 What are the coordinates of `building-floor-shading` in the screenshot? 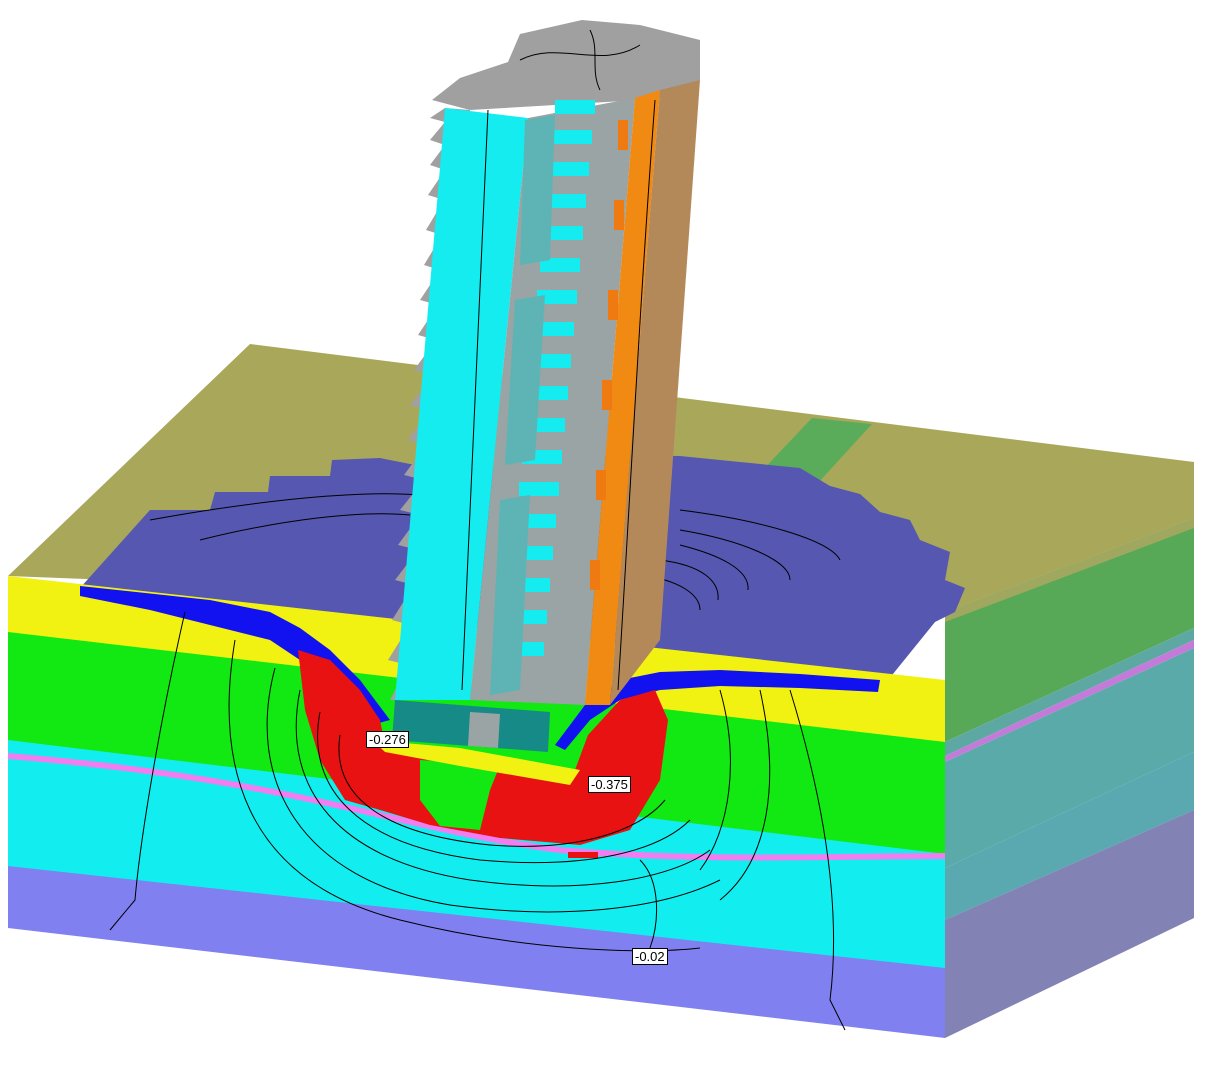 It's located at (522, 405).